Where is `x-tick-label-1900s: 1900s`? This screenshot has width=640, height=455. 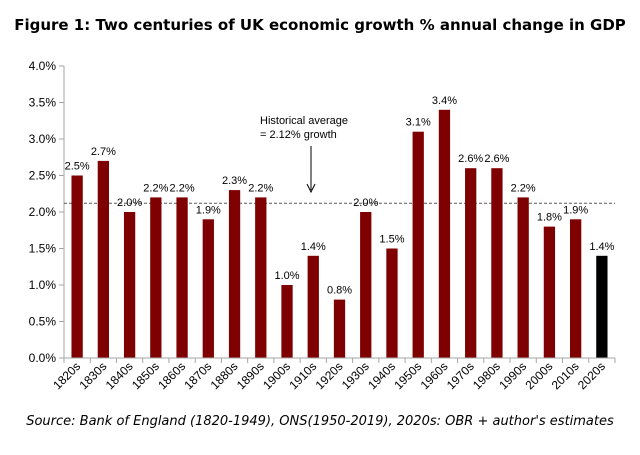 x-tick-label-1900s: 1900s is located at coordinates (276, 375).